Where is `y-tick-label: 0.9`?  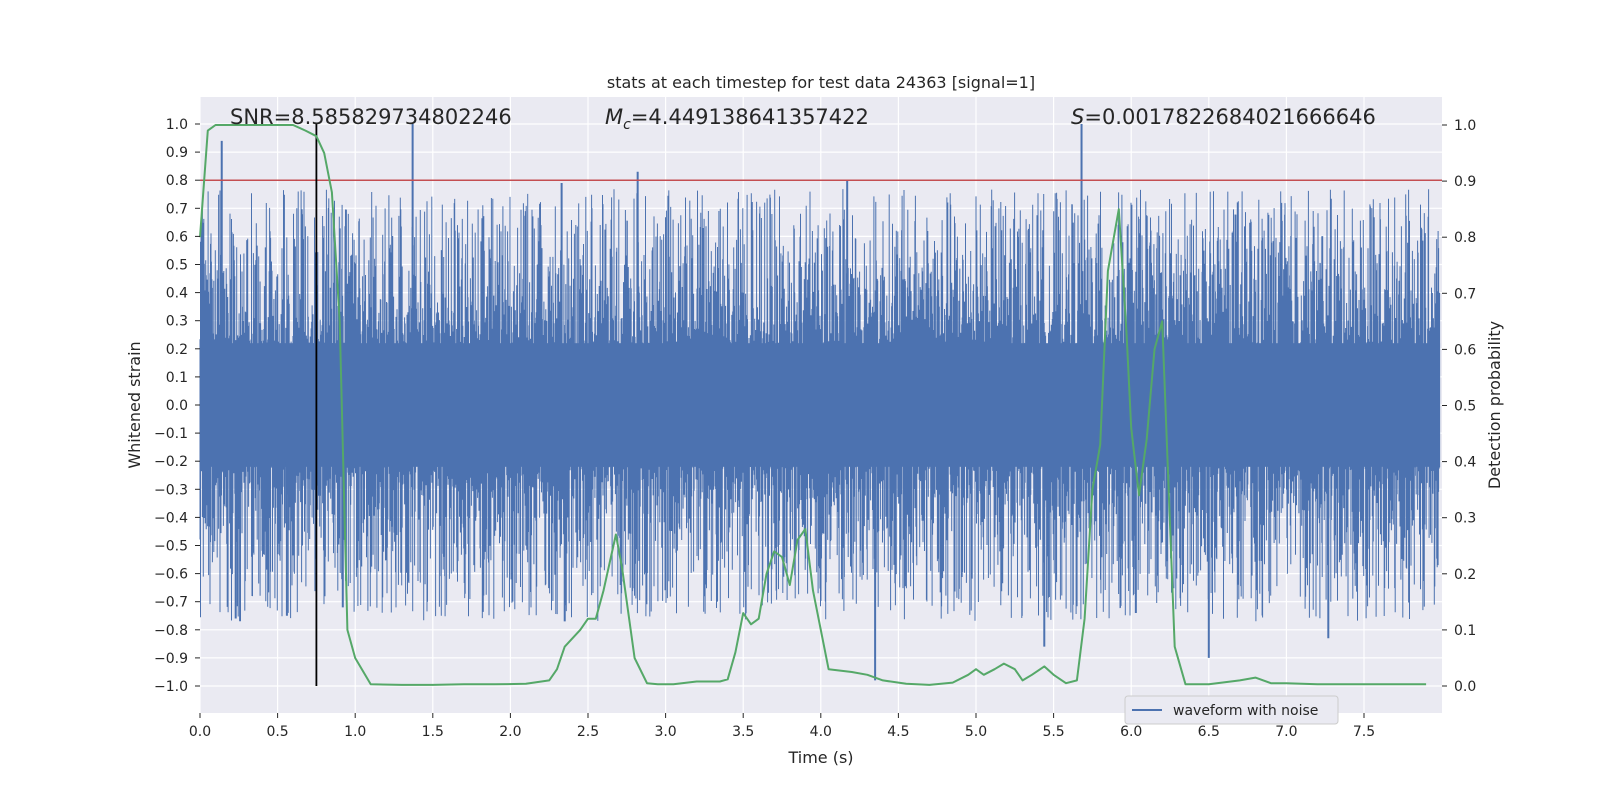
y-tick-label: 0.9 is located at coordinates (177, 153).